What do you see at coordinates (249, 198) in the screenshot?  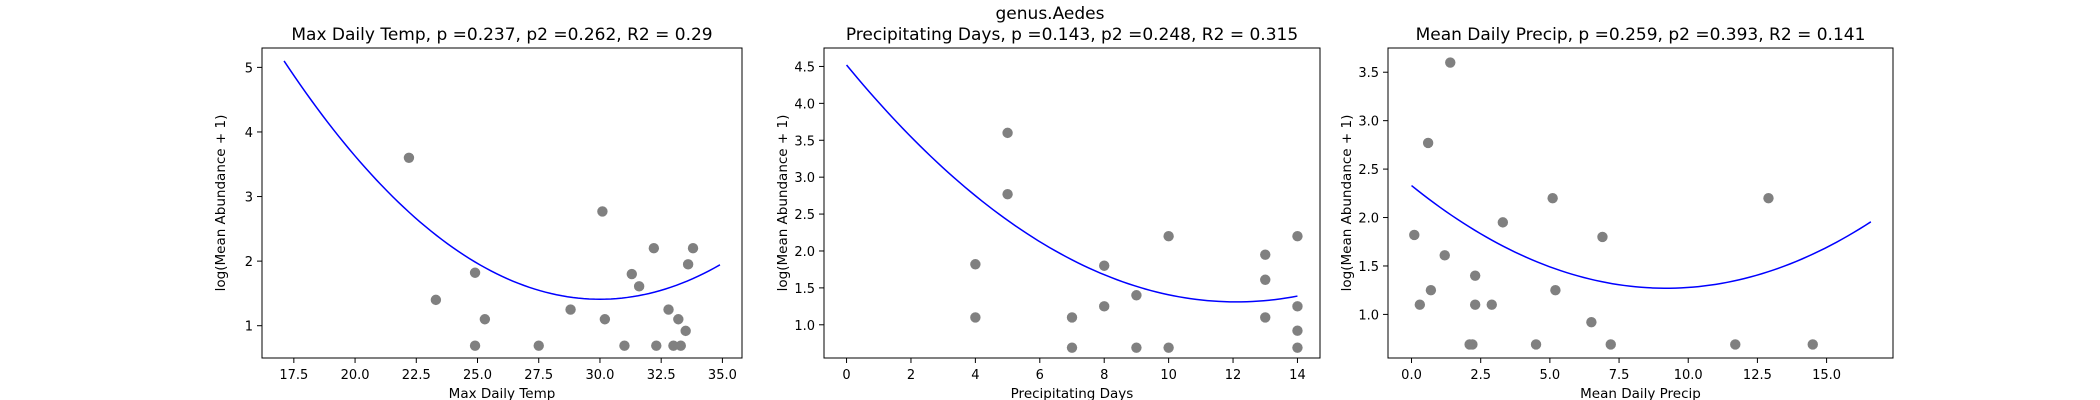 I see `chart-1-ytick-label: 3` at bounding box center [249, 198].